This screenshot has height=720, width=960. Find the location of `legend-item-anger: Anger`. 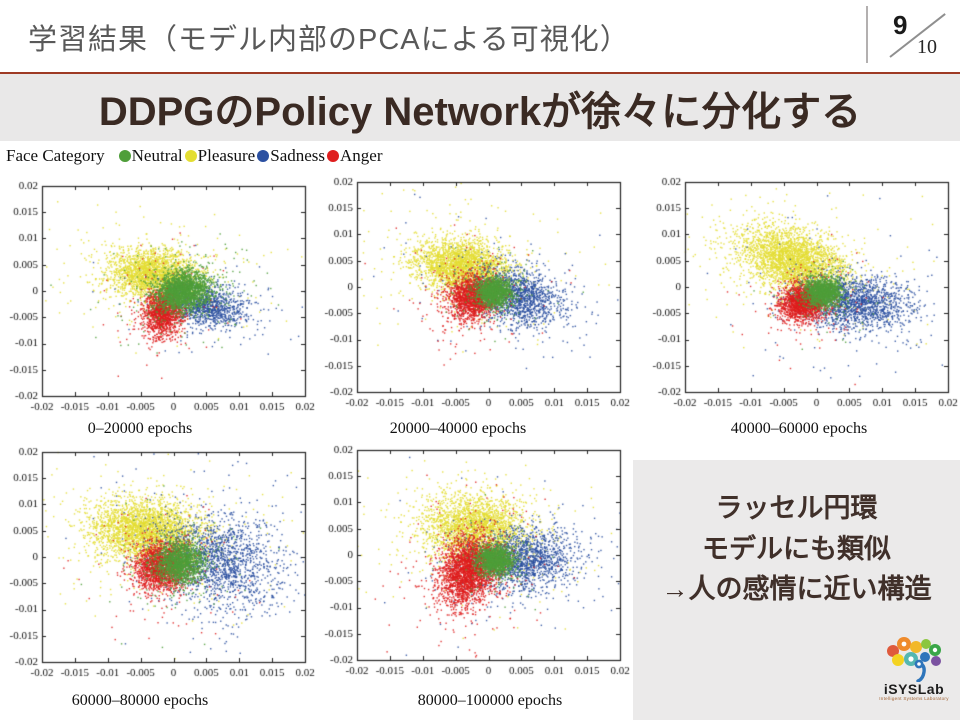

legend-item-anger: Anger is located at coordinates (355, 156).